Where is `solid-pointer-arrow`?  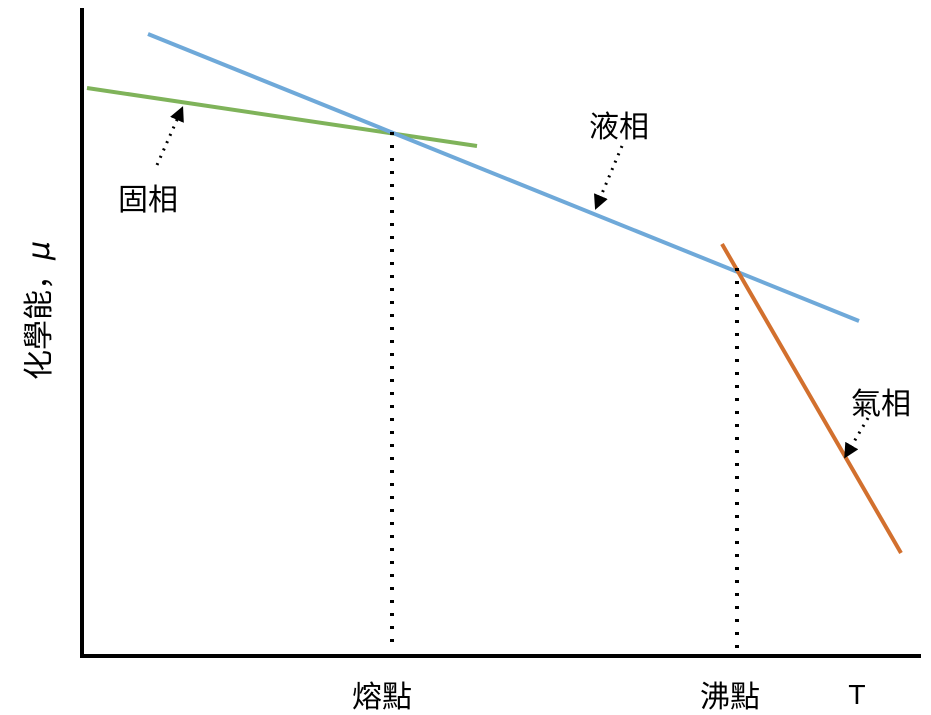
solid-pointer-arrow is located at coordinates (169, 136).